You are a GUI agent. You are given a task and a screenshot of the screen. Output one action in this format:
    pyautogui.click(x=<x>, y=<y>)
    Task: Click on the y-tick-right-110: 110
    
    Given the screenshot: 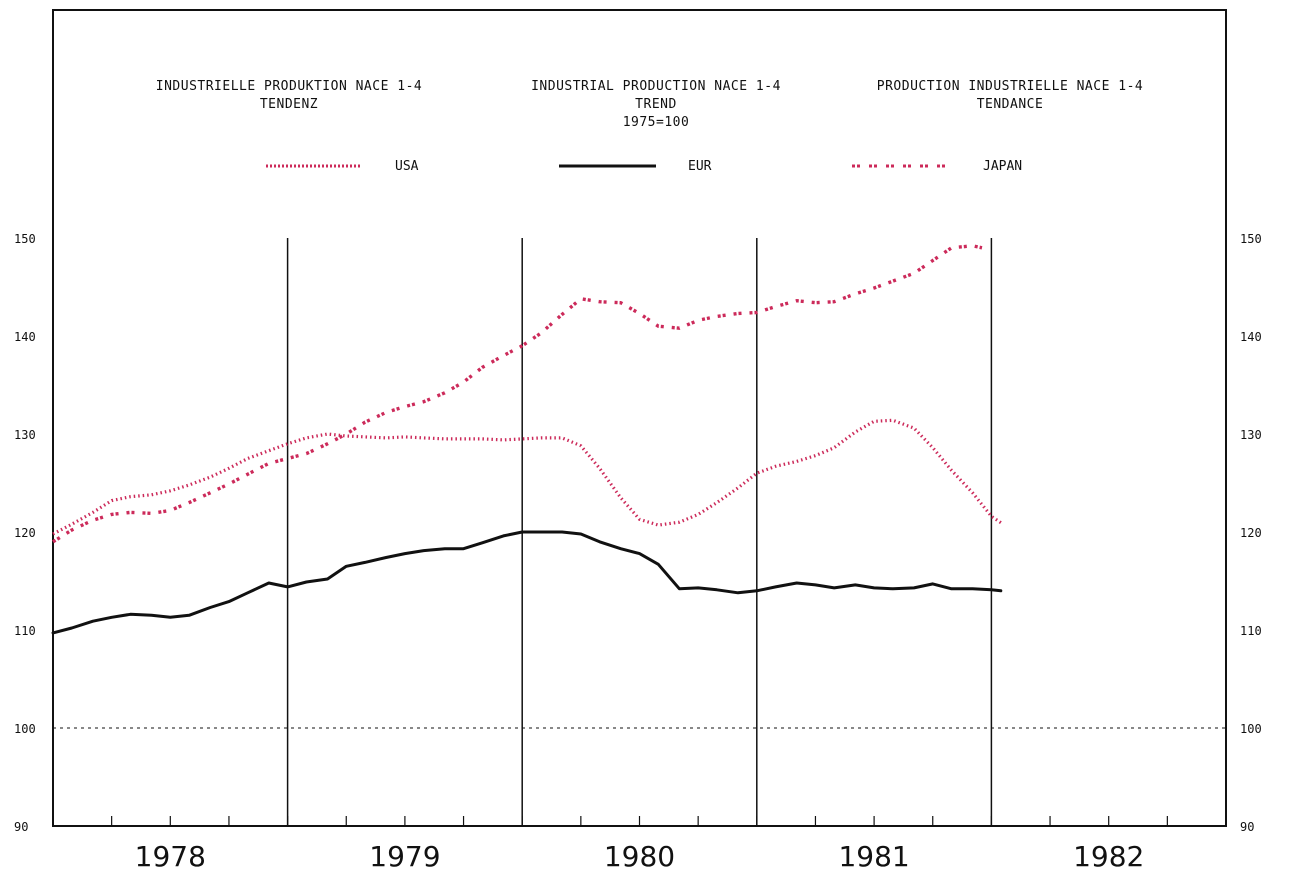 What is the action you would take?
    pyautogui.click(x=1251, y=631)
    